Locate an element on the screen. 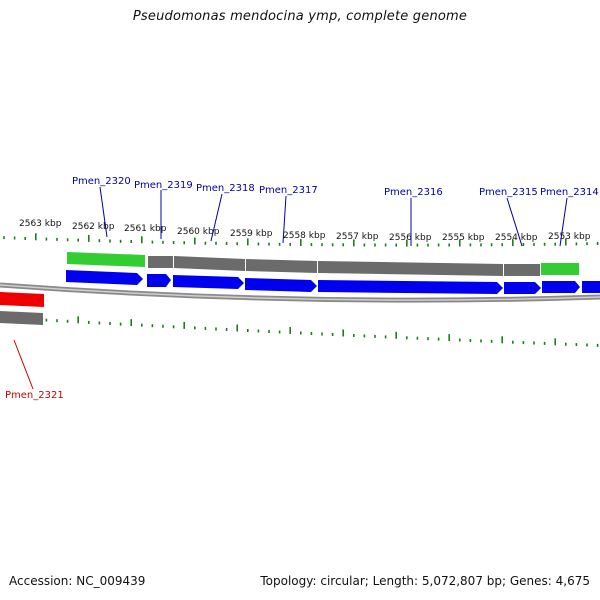 The image size is (600, 600). gene-track-upper is located at coordinates (323, 264).